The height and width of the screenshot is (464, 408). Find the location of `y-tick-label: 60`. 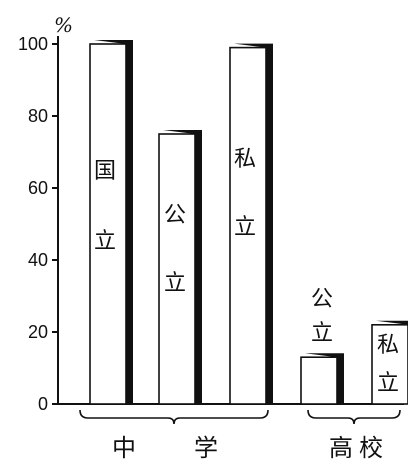

y-tick-label: 60 is located at coordinates (38, 188).